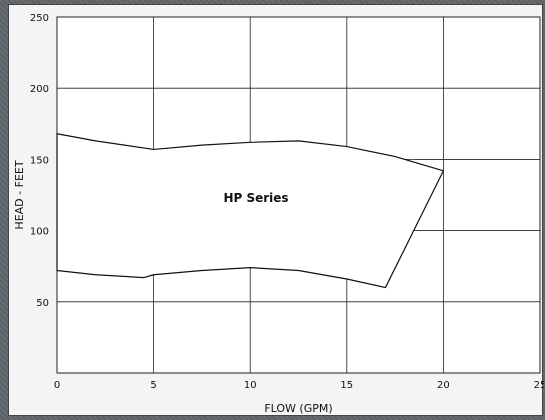 This screenshot has width=545, height=420. What do you see at coordinates (39, 18) in the screenshot?
I see `y-tick-label: 250` at bounding box center [39, 18].